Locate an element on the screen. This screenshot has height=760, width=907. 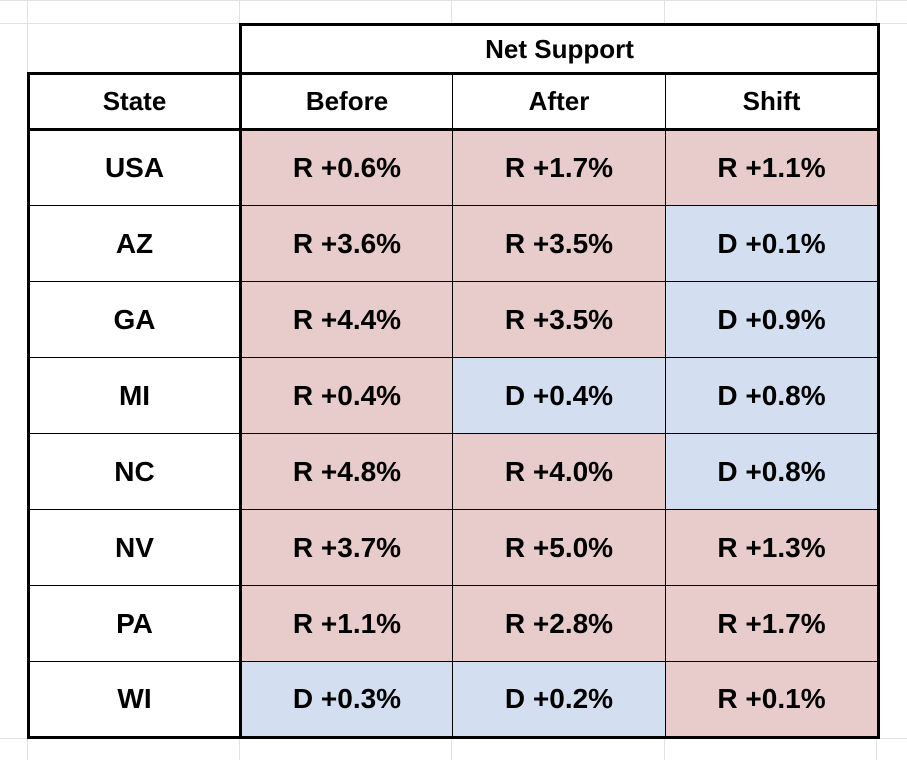
state-cell: NC is located at coordinates (134, 471).